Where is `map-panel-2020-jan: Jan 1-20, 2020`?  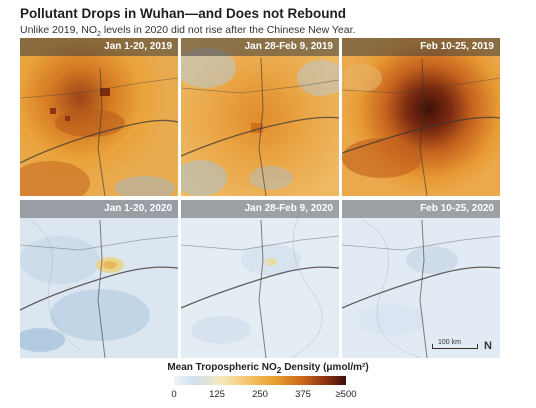 map-panel-2020-jan: Jan 1-20, 2020 is located at coordinates (99, 279).